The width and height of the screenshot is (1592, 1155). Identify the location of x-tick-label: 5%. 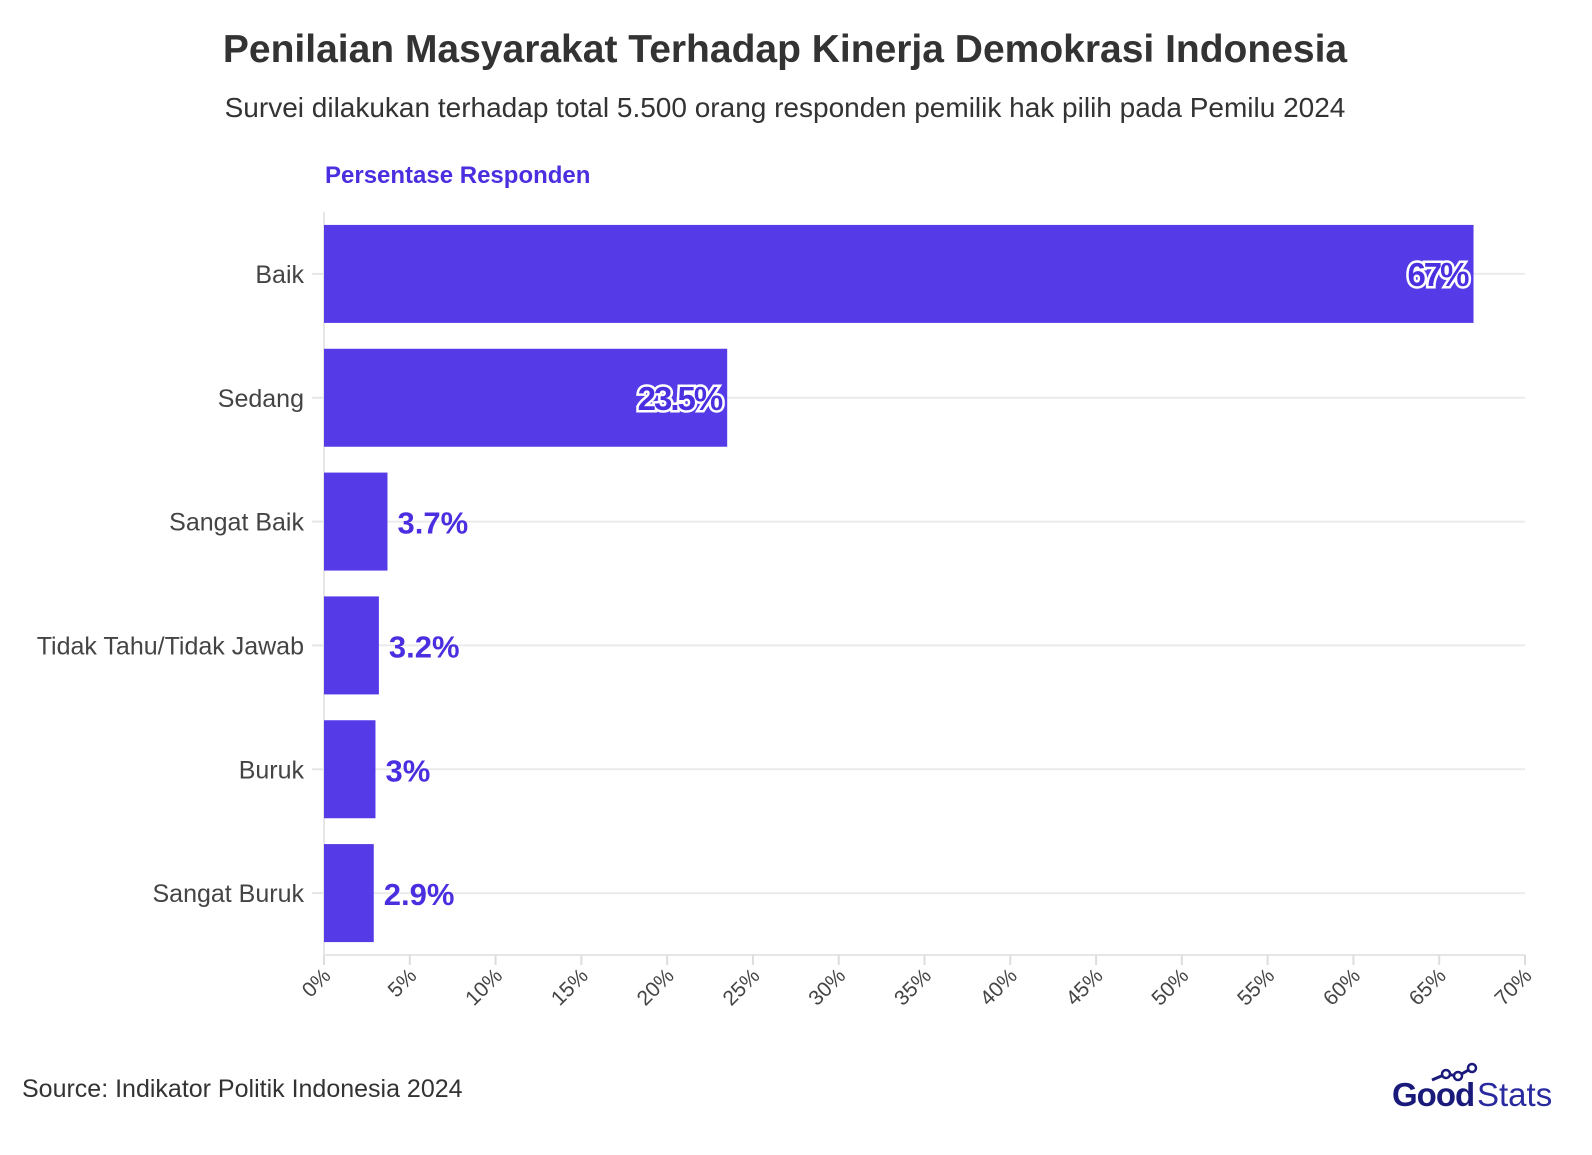
(403, 983).